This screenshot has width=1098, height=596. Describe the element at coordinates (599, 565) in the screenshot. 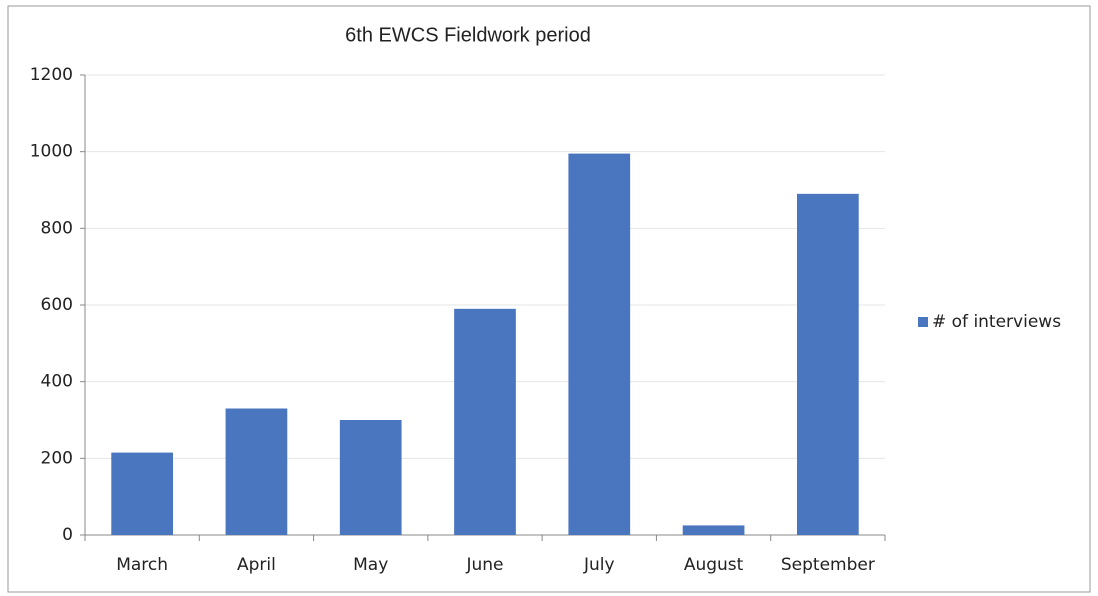

I see `x-tick-label: July` at that location.